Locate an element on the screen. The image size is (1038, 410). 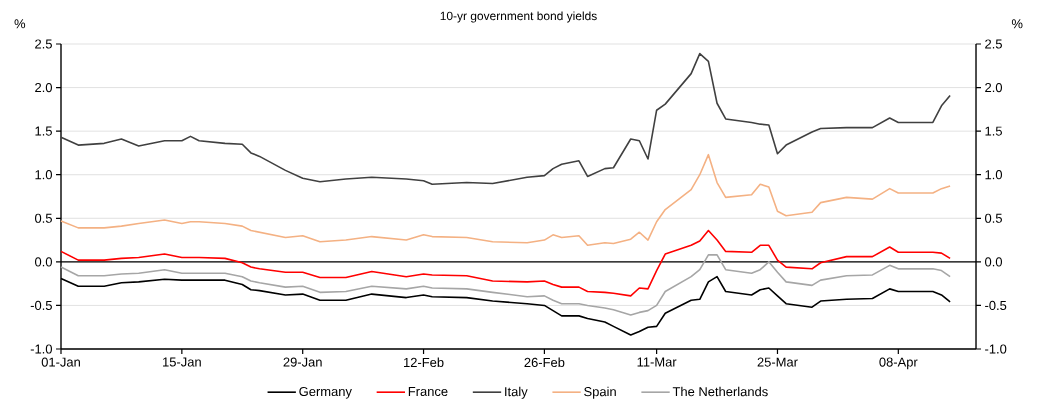
y-tick-label: -0.5 is located at coordinates (41, 305).